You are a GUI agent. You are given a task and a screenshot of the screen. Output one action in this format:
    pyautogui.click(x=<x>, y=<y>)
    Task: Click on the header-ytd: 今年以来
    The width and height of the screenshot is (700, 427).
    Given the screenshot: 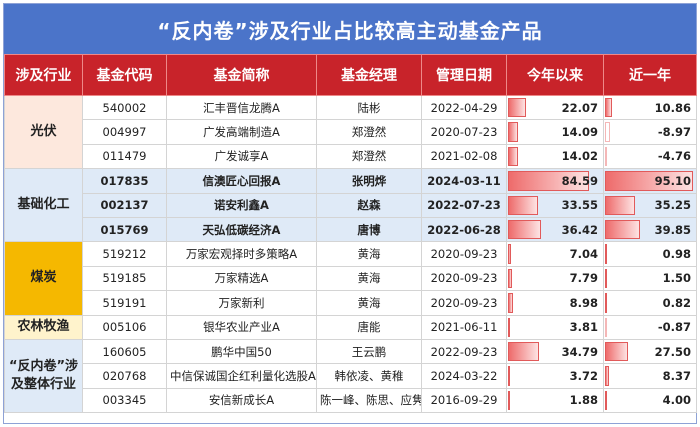 What is the action you would take?
    pyautogui.click(x=555, y=75)
    